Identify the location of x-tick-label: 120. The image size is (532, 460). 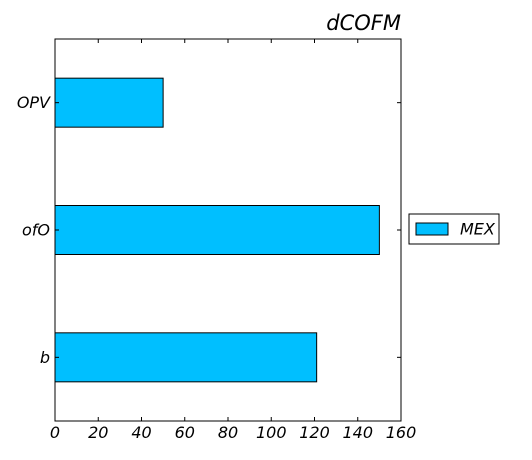
(314, 432).